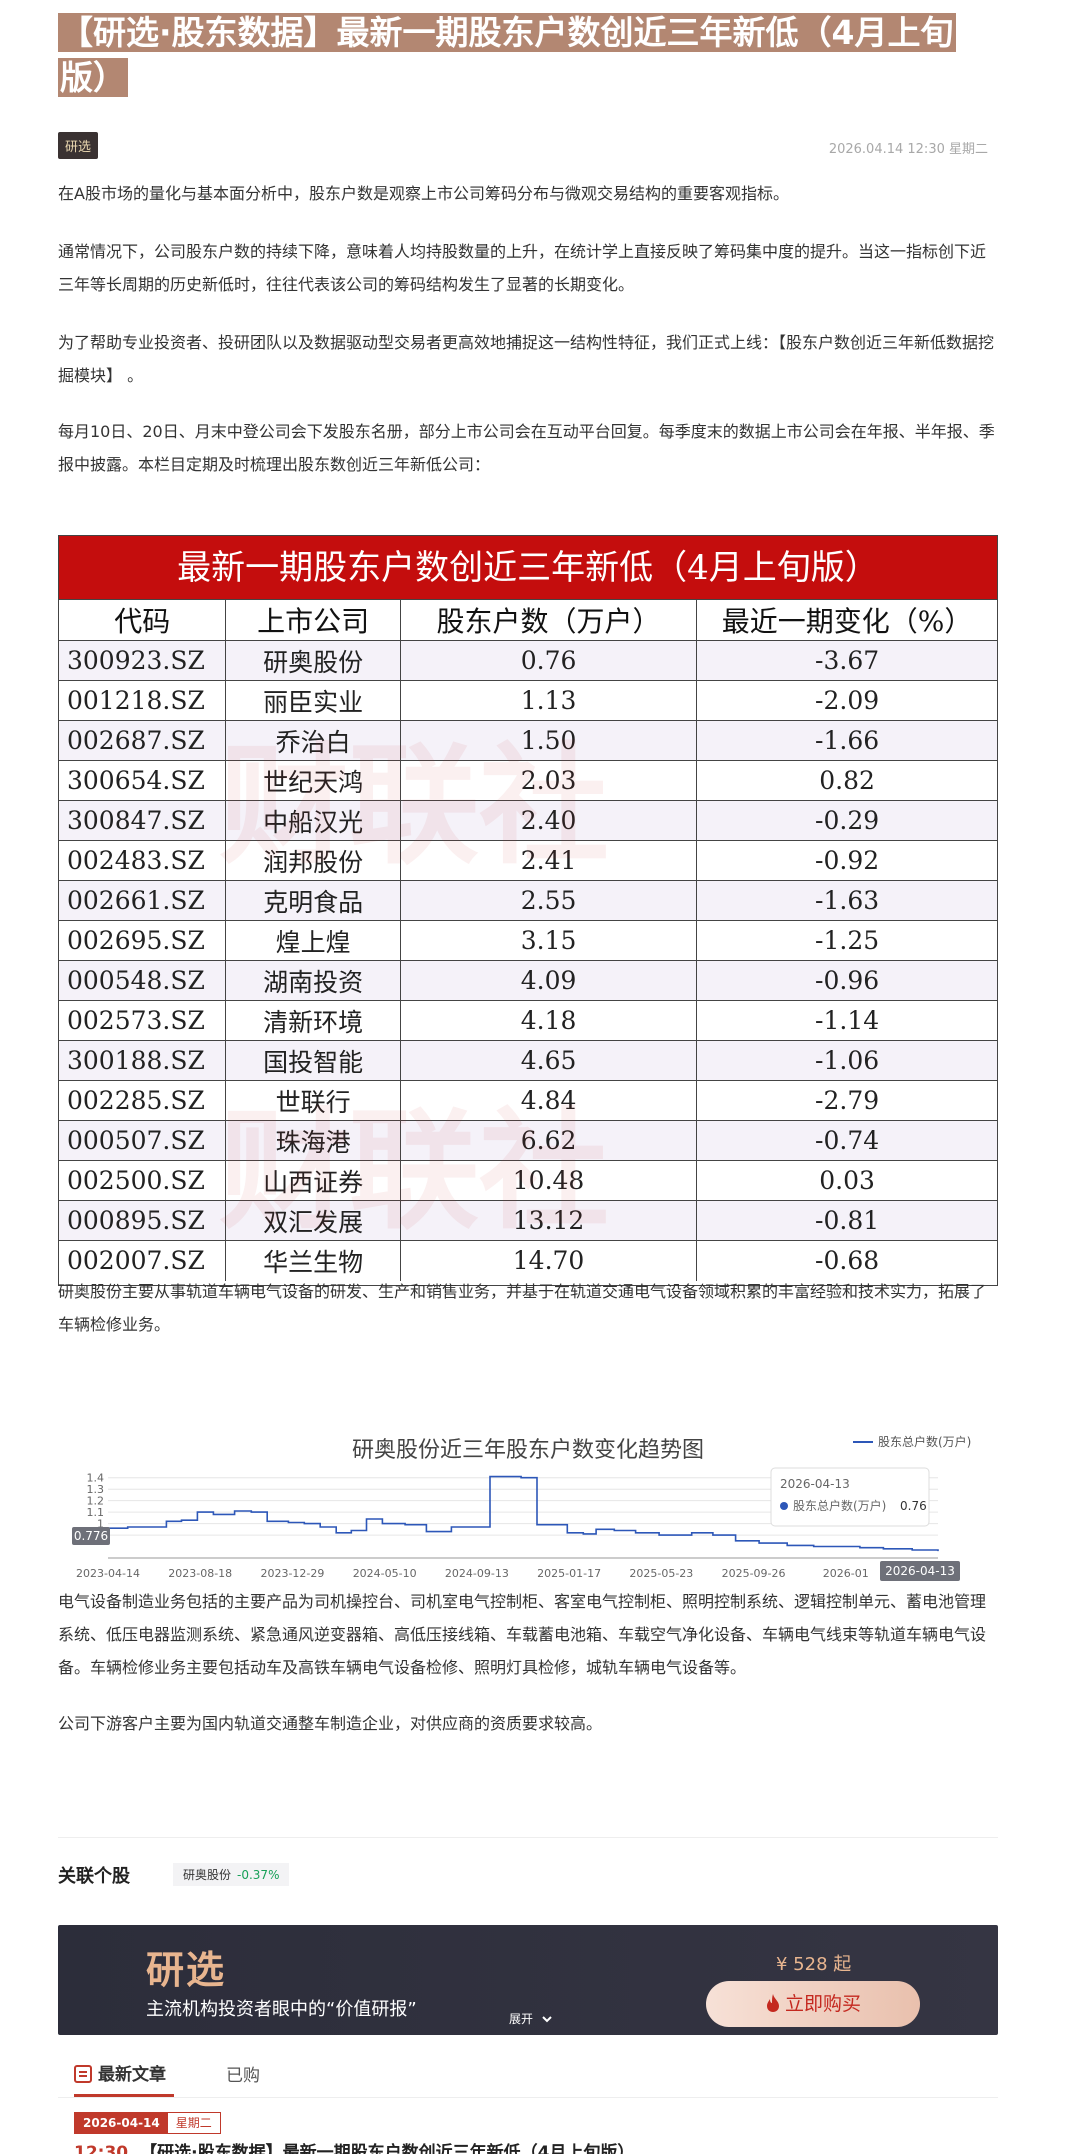 This screenshot has width=1077, height=2154. Describe the element at coordinates (847, 1261) in the screenshot. I see `cell-change: -0.68` at that location.